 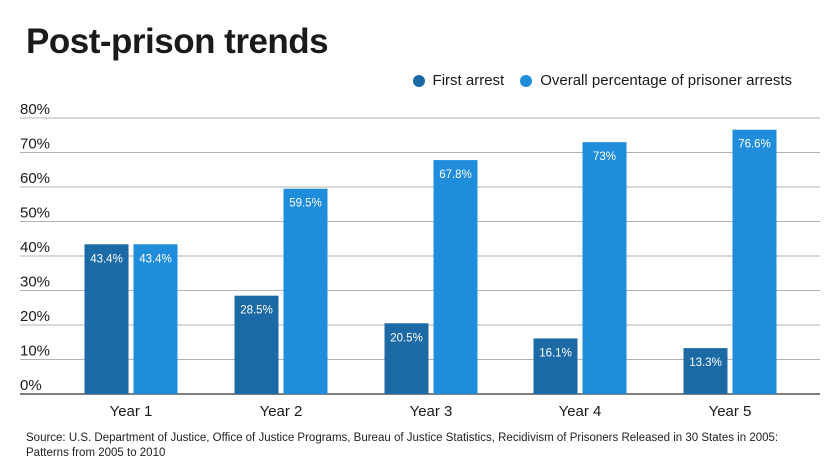 I want to click on x-tick-label: Year 3, so click(x=431, y=411).